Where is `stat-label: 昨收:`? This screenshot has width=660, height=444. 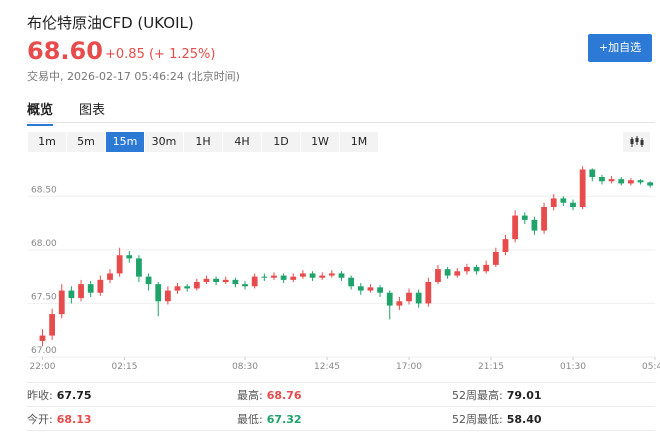
stat-label: 昨收: is located at coordinates (40, 395).